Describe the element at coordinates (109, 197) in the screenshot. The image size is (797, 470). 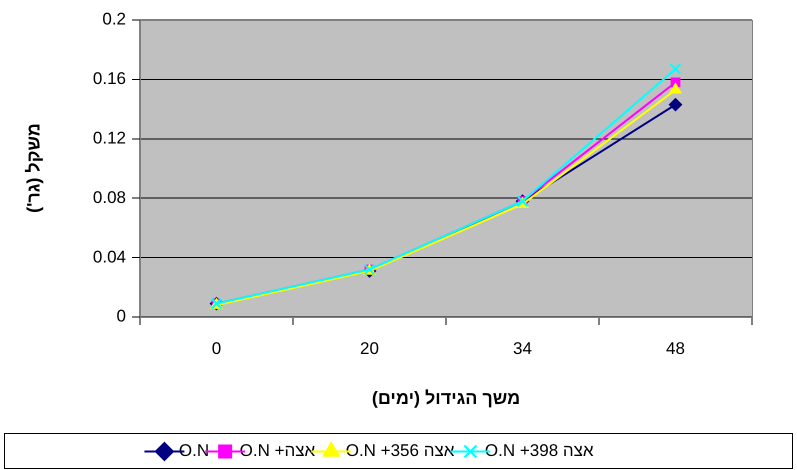
I see `y-tick-label: 0.08` at that location.